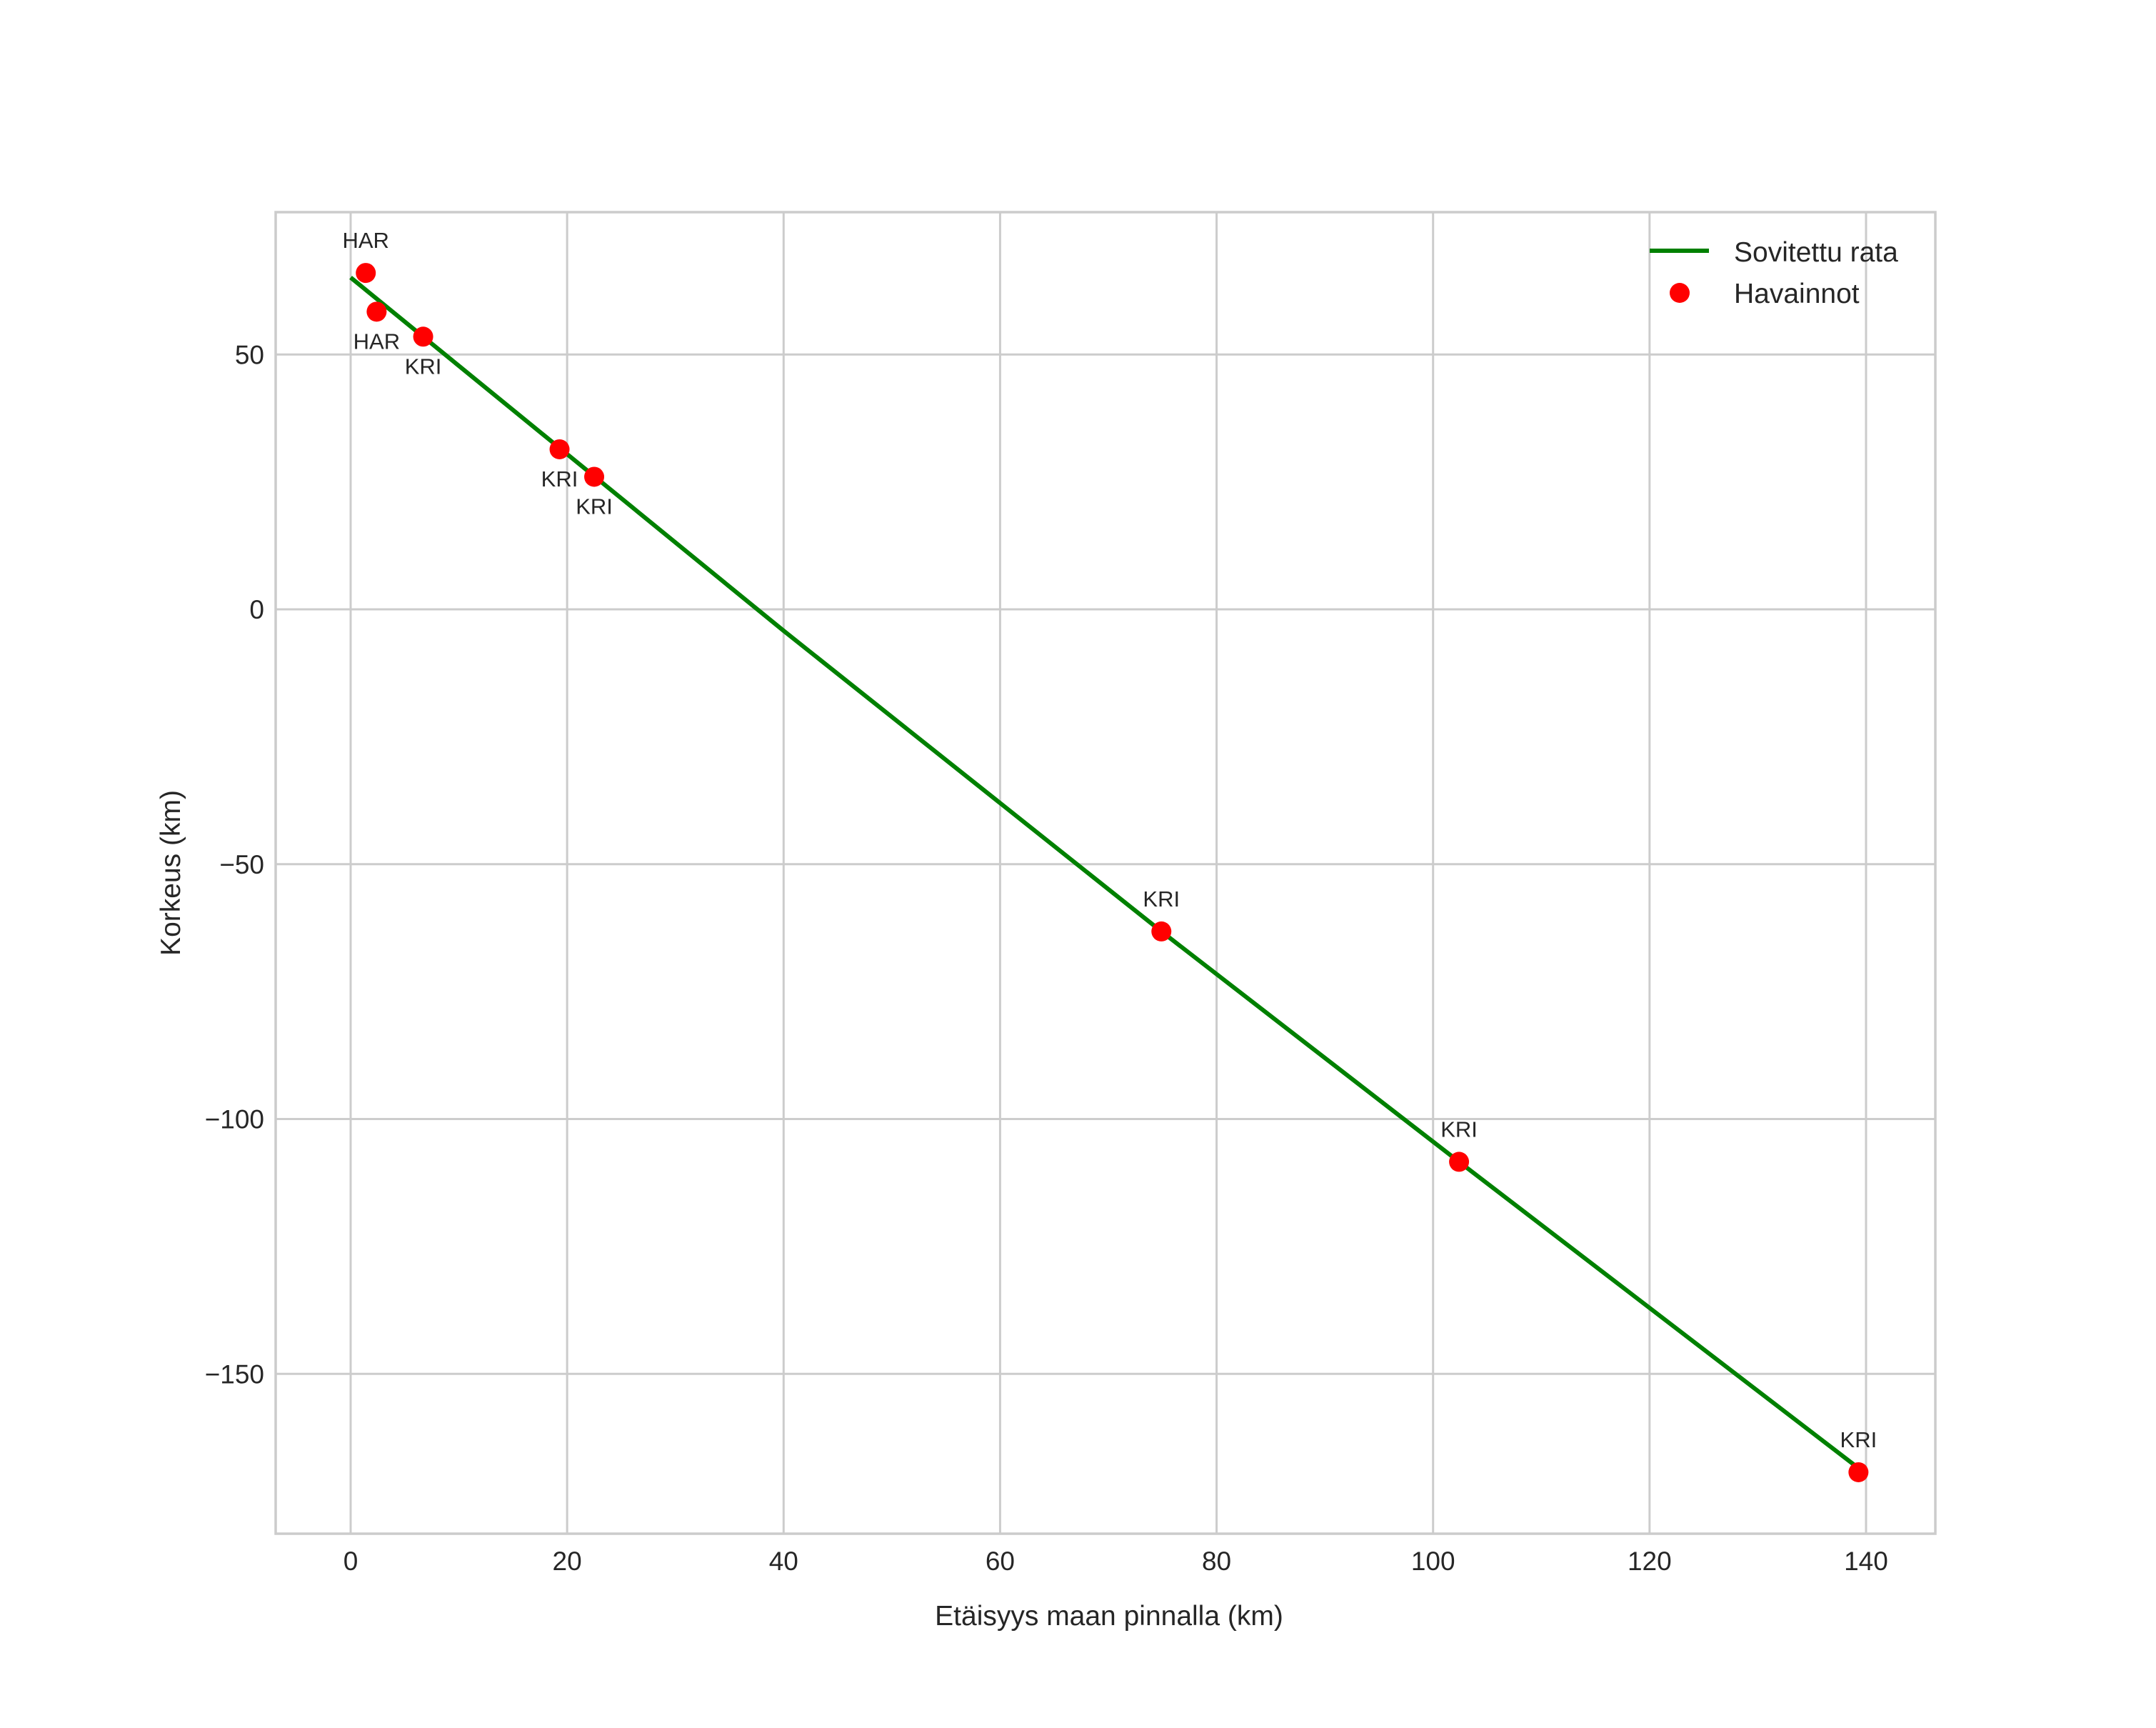 This screenshot has height=1728, width=2156. What do you see at coordinates (1116, 1561) in the screenshot?
I see `x-tick-labels: 0 20 40 60 80 100 120 140` at bounding box center [1116, 1561].